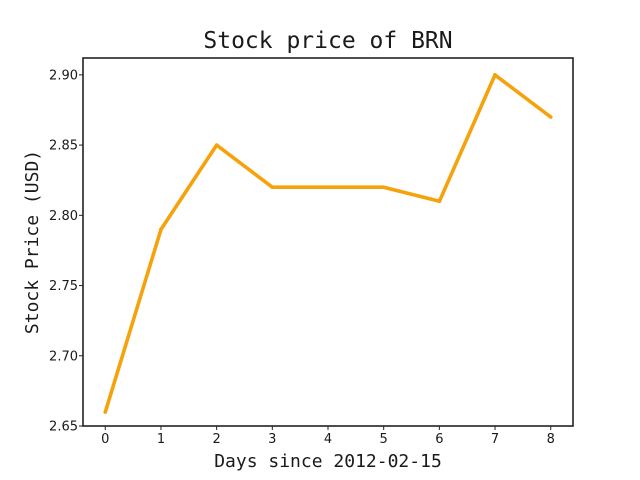 The width and height of the screenshot is (640, 480). I want to click on y-axis-label: Stock Price (USD), so click(32, 242).